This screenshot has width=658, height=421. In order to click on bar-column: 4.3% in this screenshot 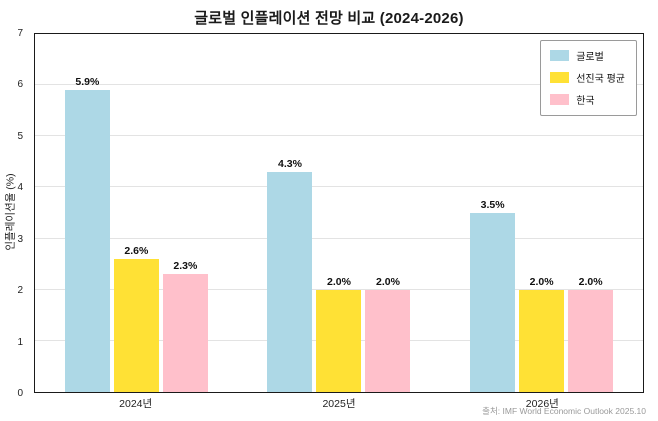, I will do `click(290, 213)`.